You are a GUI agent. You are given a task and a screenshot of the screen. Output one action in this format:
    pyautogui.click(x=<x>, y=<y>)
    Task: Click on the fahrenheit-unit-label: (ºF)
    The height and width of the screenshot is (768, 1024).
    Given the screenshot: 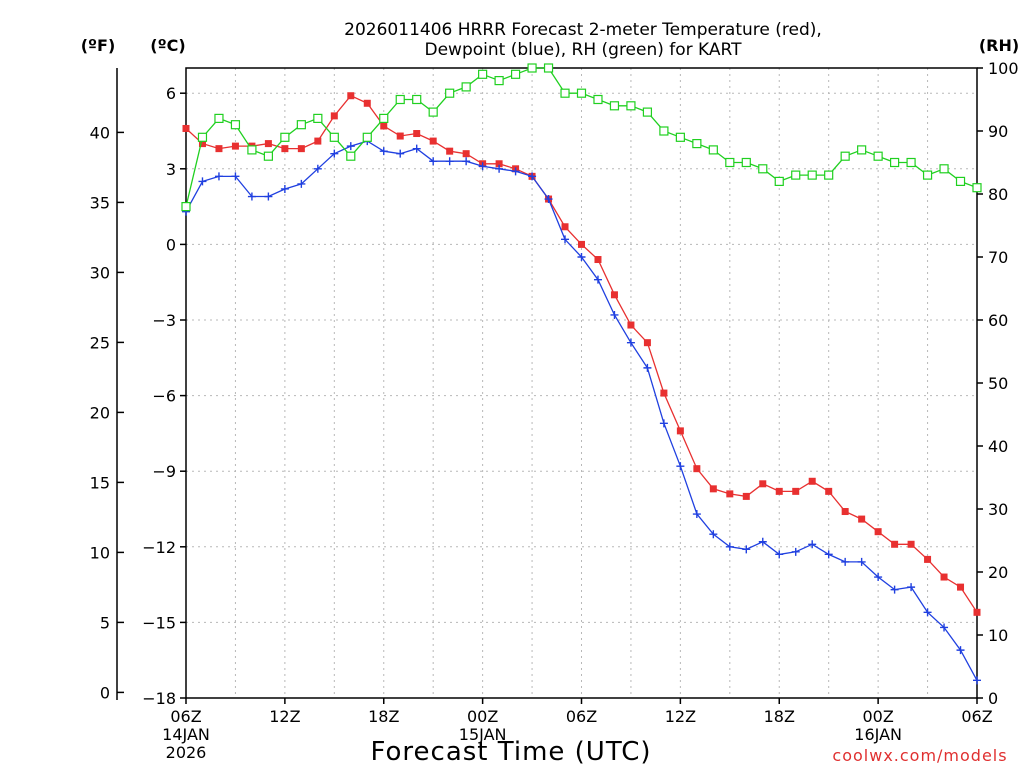 What is the action you would take?
    pyautogui.click(x=98, y=45)
    